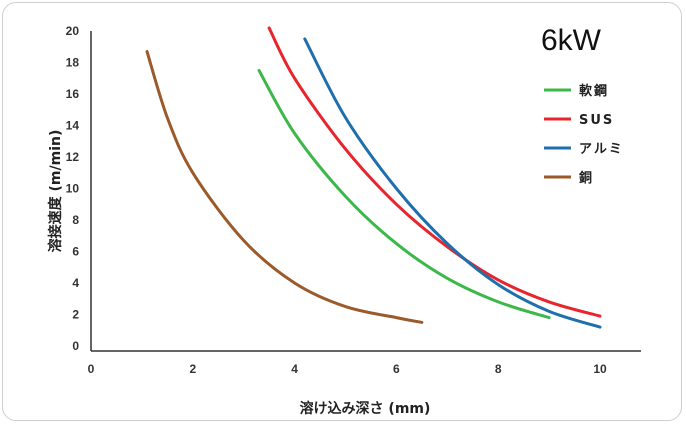  What do you see at coordinates (294, 369) in the screenshot?
I see `x-tick-label: 4` at bounding box center [294, 369].